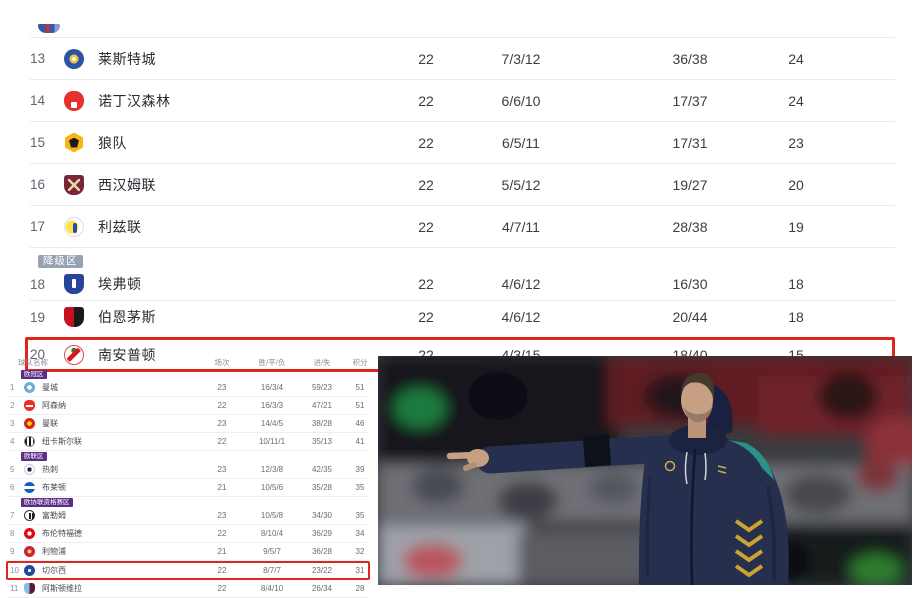 The image size is (921, 598). What do you see at coordinates (188, 552) in the screenshot?
I see `table-row: 9 利物浦 21 9/5/7 36/28 32` at bounding box center [188, 552].